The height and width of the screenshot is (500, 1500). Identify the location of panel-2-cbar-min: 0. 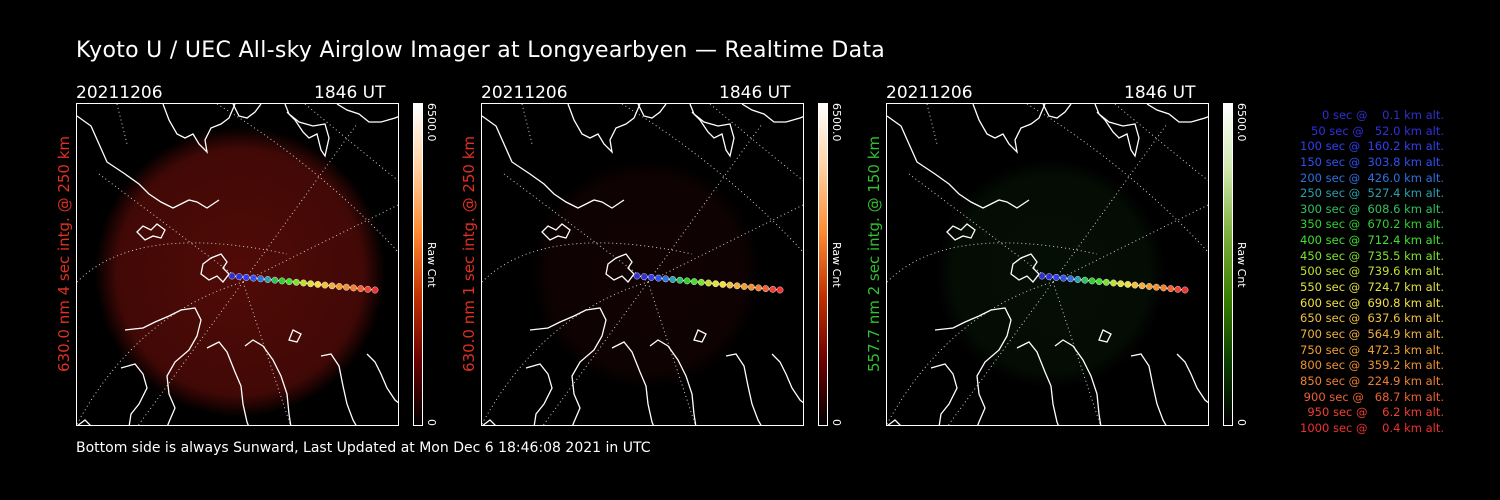
(836, 422).